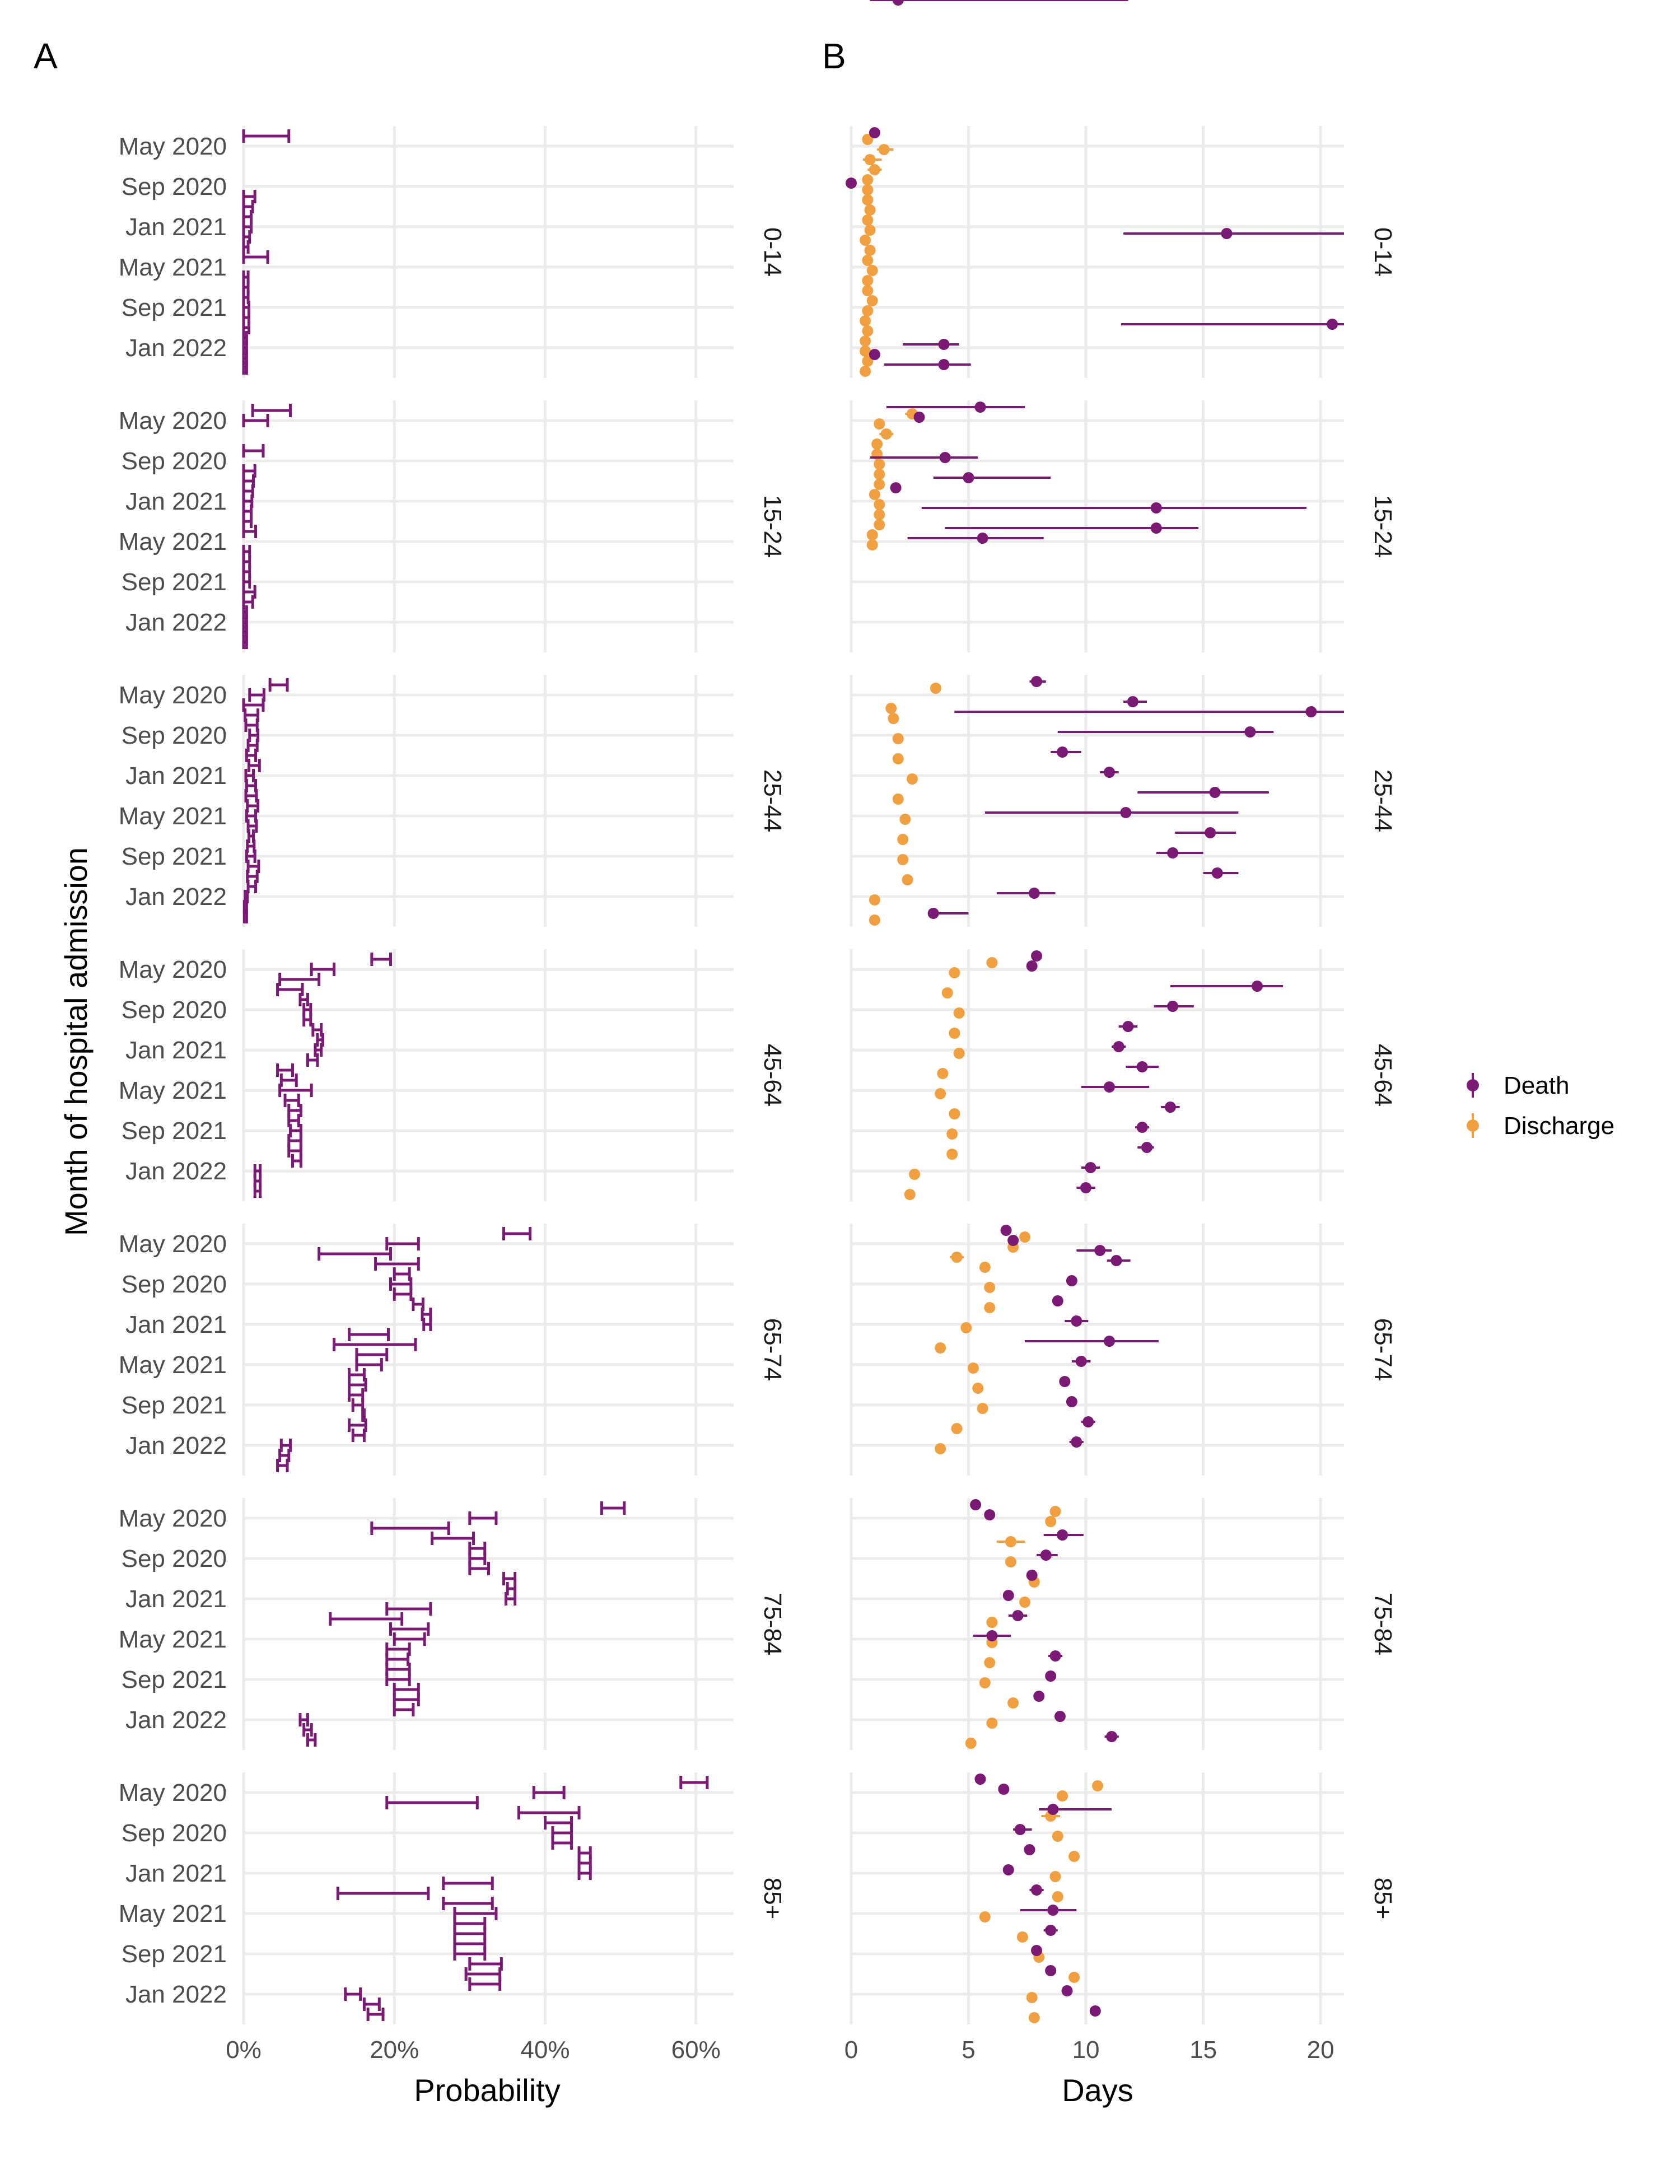 Image resolution: width=1680 pixels, height=2184 pixels. I want to click on legend: Death Discharge, so click(1541, 1106).